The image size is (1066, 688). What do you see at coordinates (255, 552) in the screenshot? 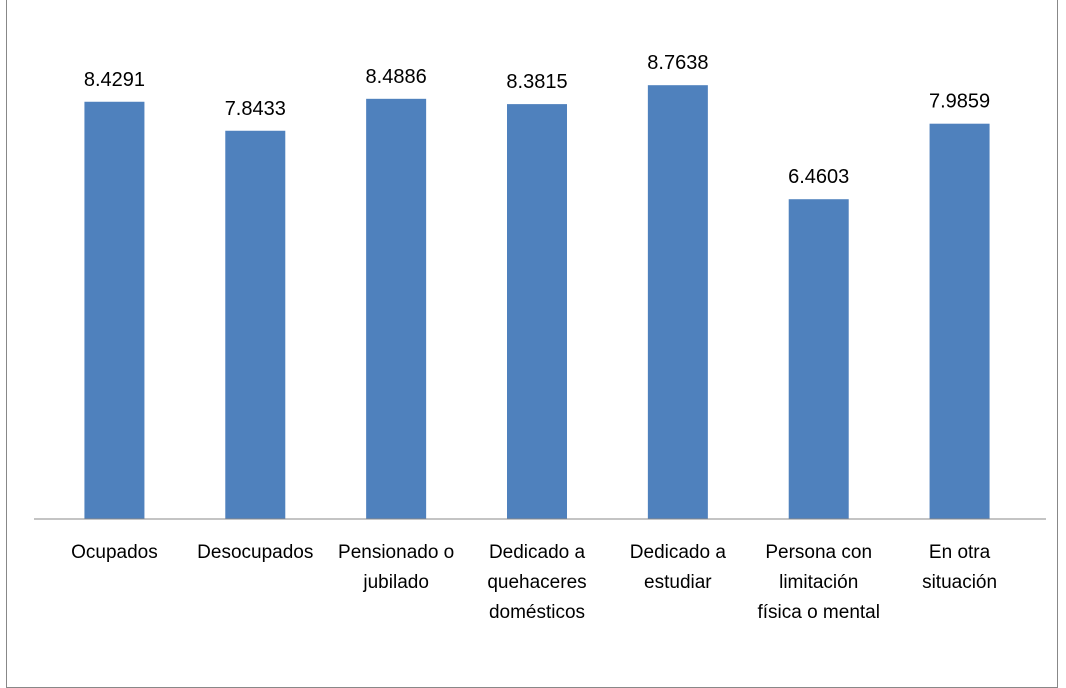
I see `x-tick-label: Desocupados` at bounding box center [255, 552].